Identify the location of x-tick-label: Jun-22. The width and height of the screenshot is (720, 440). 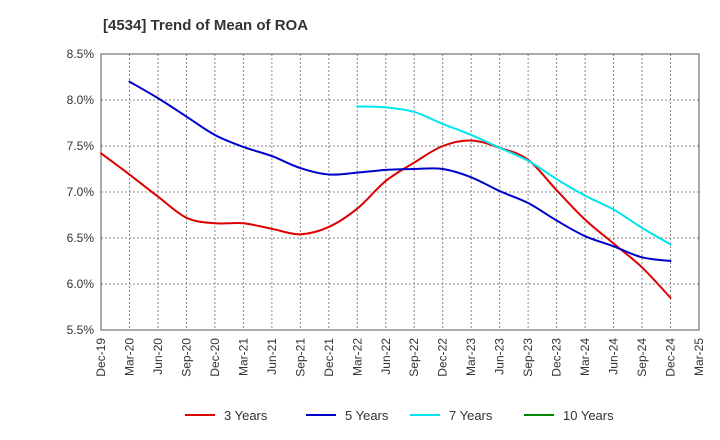
(386, 356).